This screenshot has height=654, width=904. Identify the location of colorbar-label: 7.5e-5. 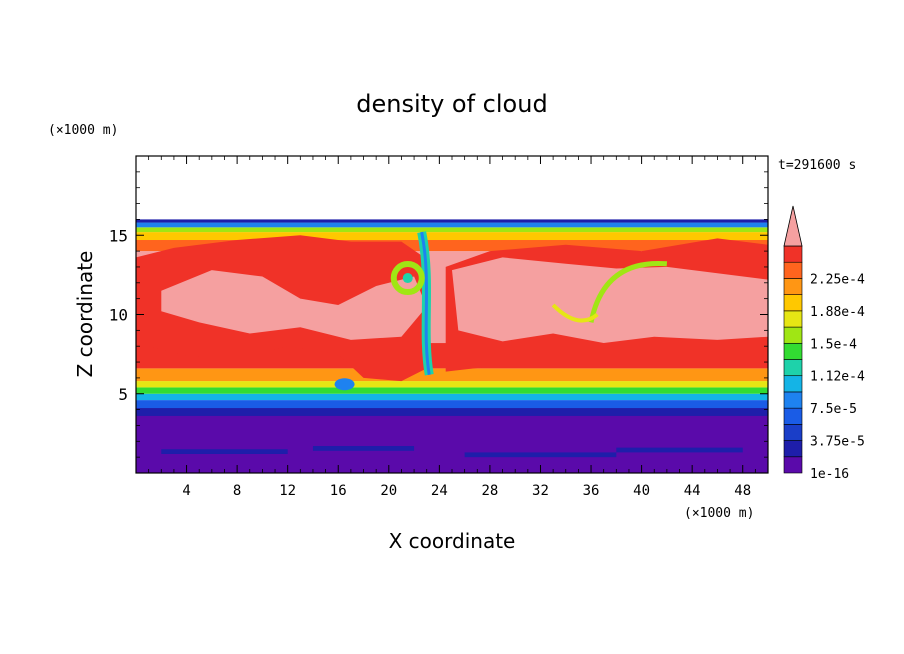
(833, 409).